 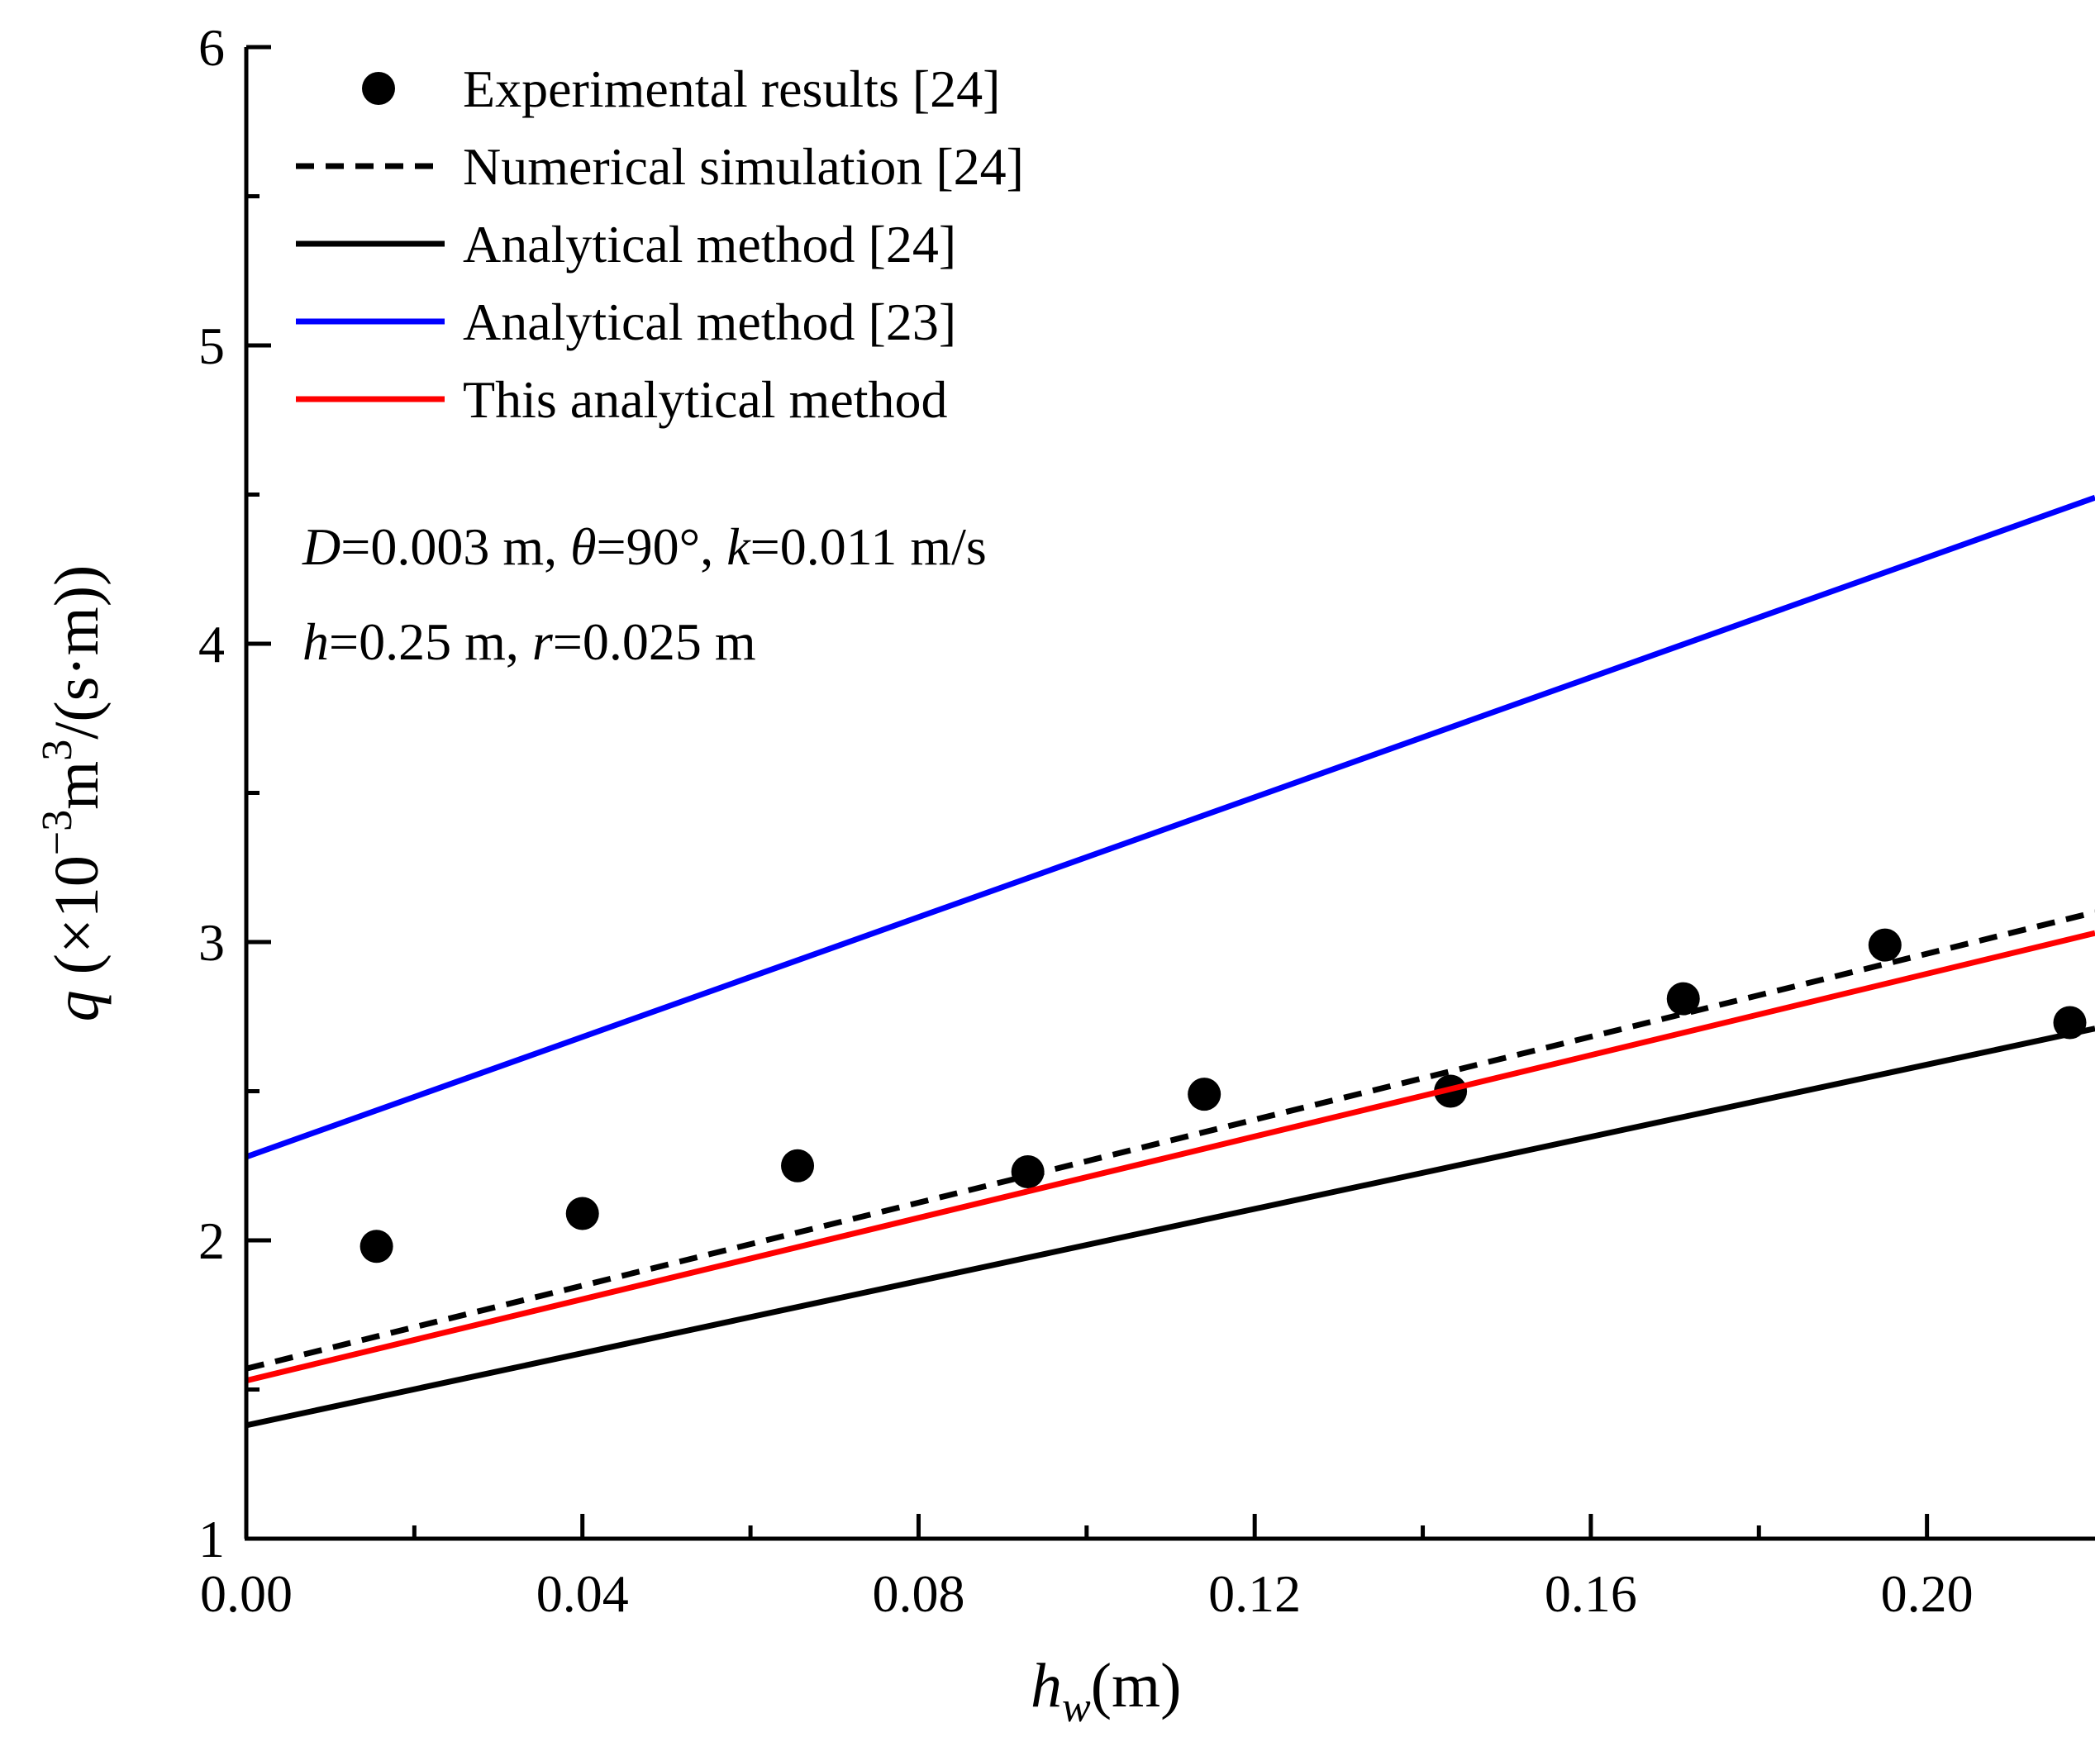 I want to click on y-axis-title: q (×10−3m3/(s·m)), so click(x=73, y=793).